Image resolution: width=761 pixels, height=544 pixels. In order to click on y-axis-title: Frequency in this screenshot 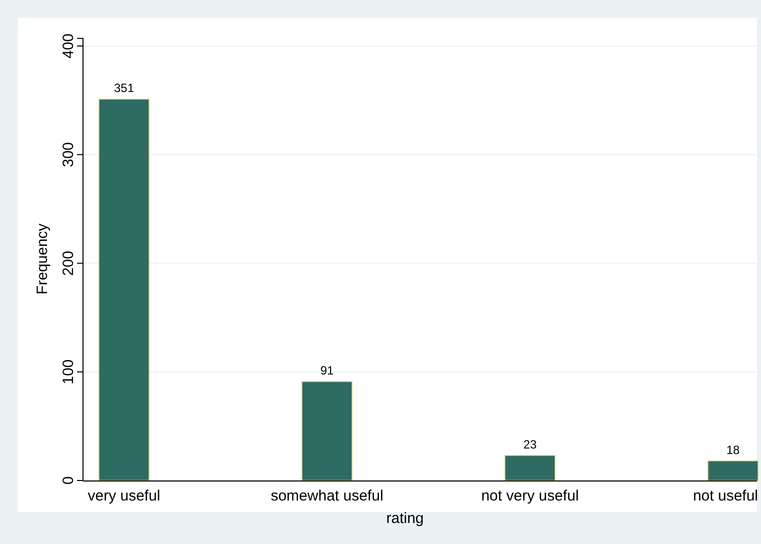, I will do `click(42, 258)`.